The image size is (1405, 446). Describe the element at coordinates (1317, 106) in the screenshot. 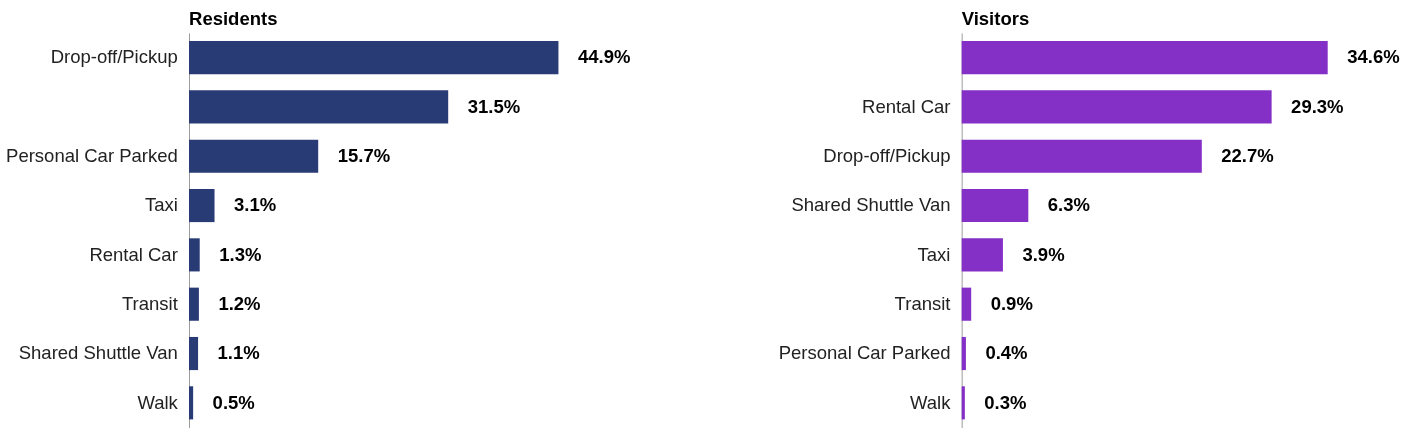

I see `data-label: 29.3%` at that location.